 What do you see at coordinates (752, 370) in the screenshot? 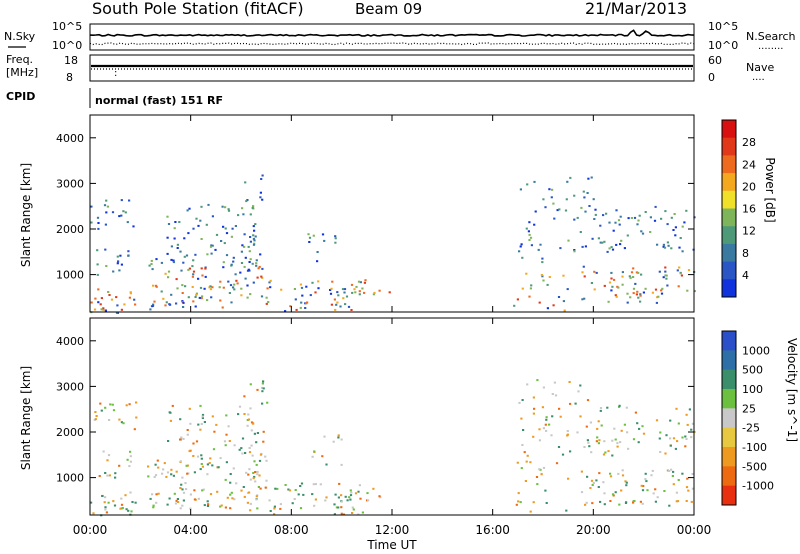
I see `colorbar-tick: 500` at bounding box center [752, 370].